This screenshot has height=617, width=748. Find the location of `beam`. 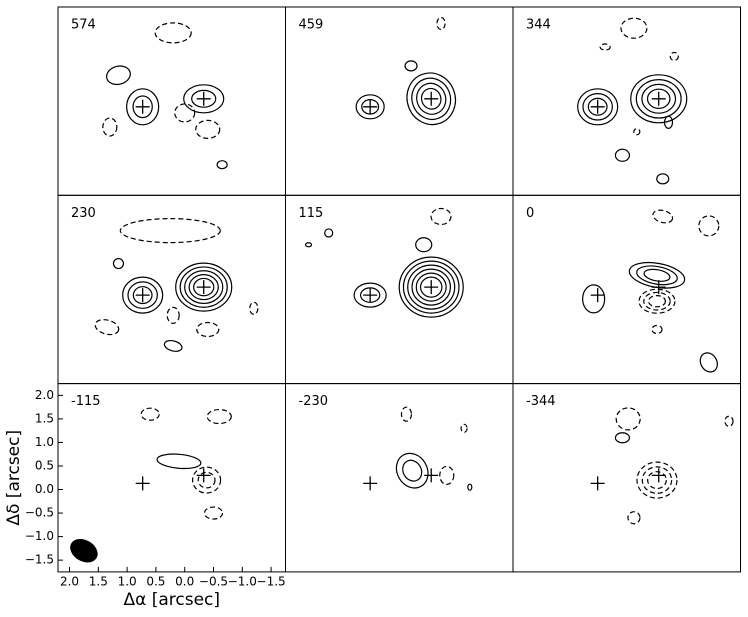

beam is located at coordinates (84, 550).